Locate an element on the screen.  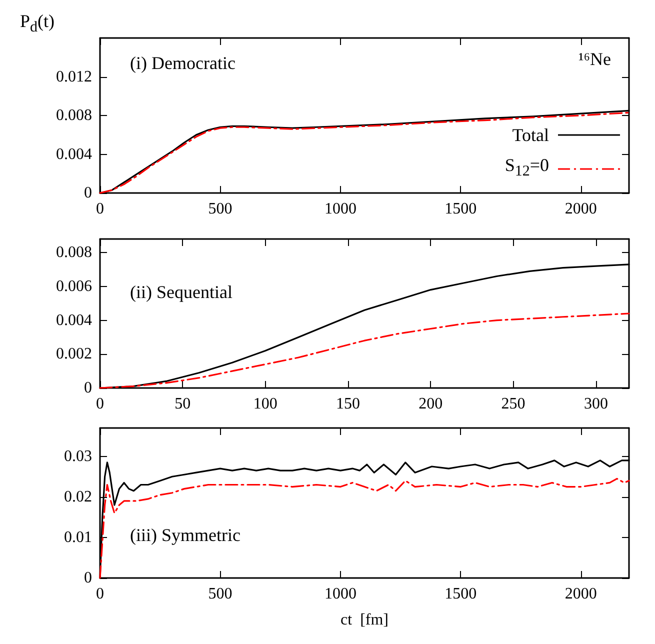
x-tick-label: 300 is located at coordinates (596, 404).